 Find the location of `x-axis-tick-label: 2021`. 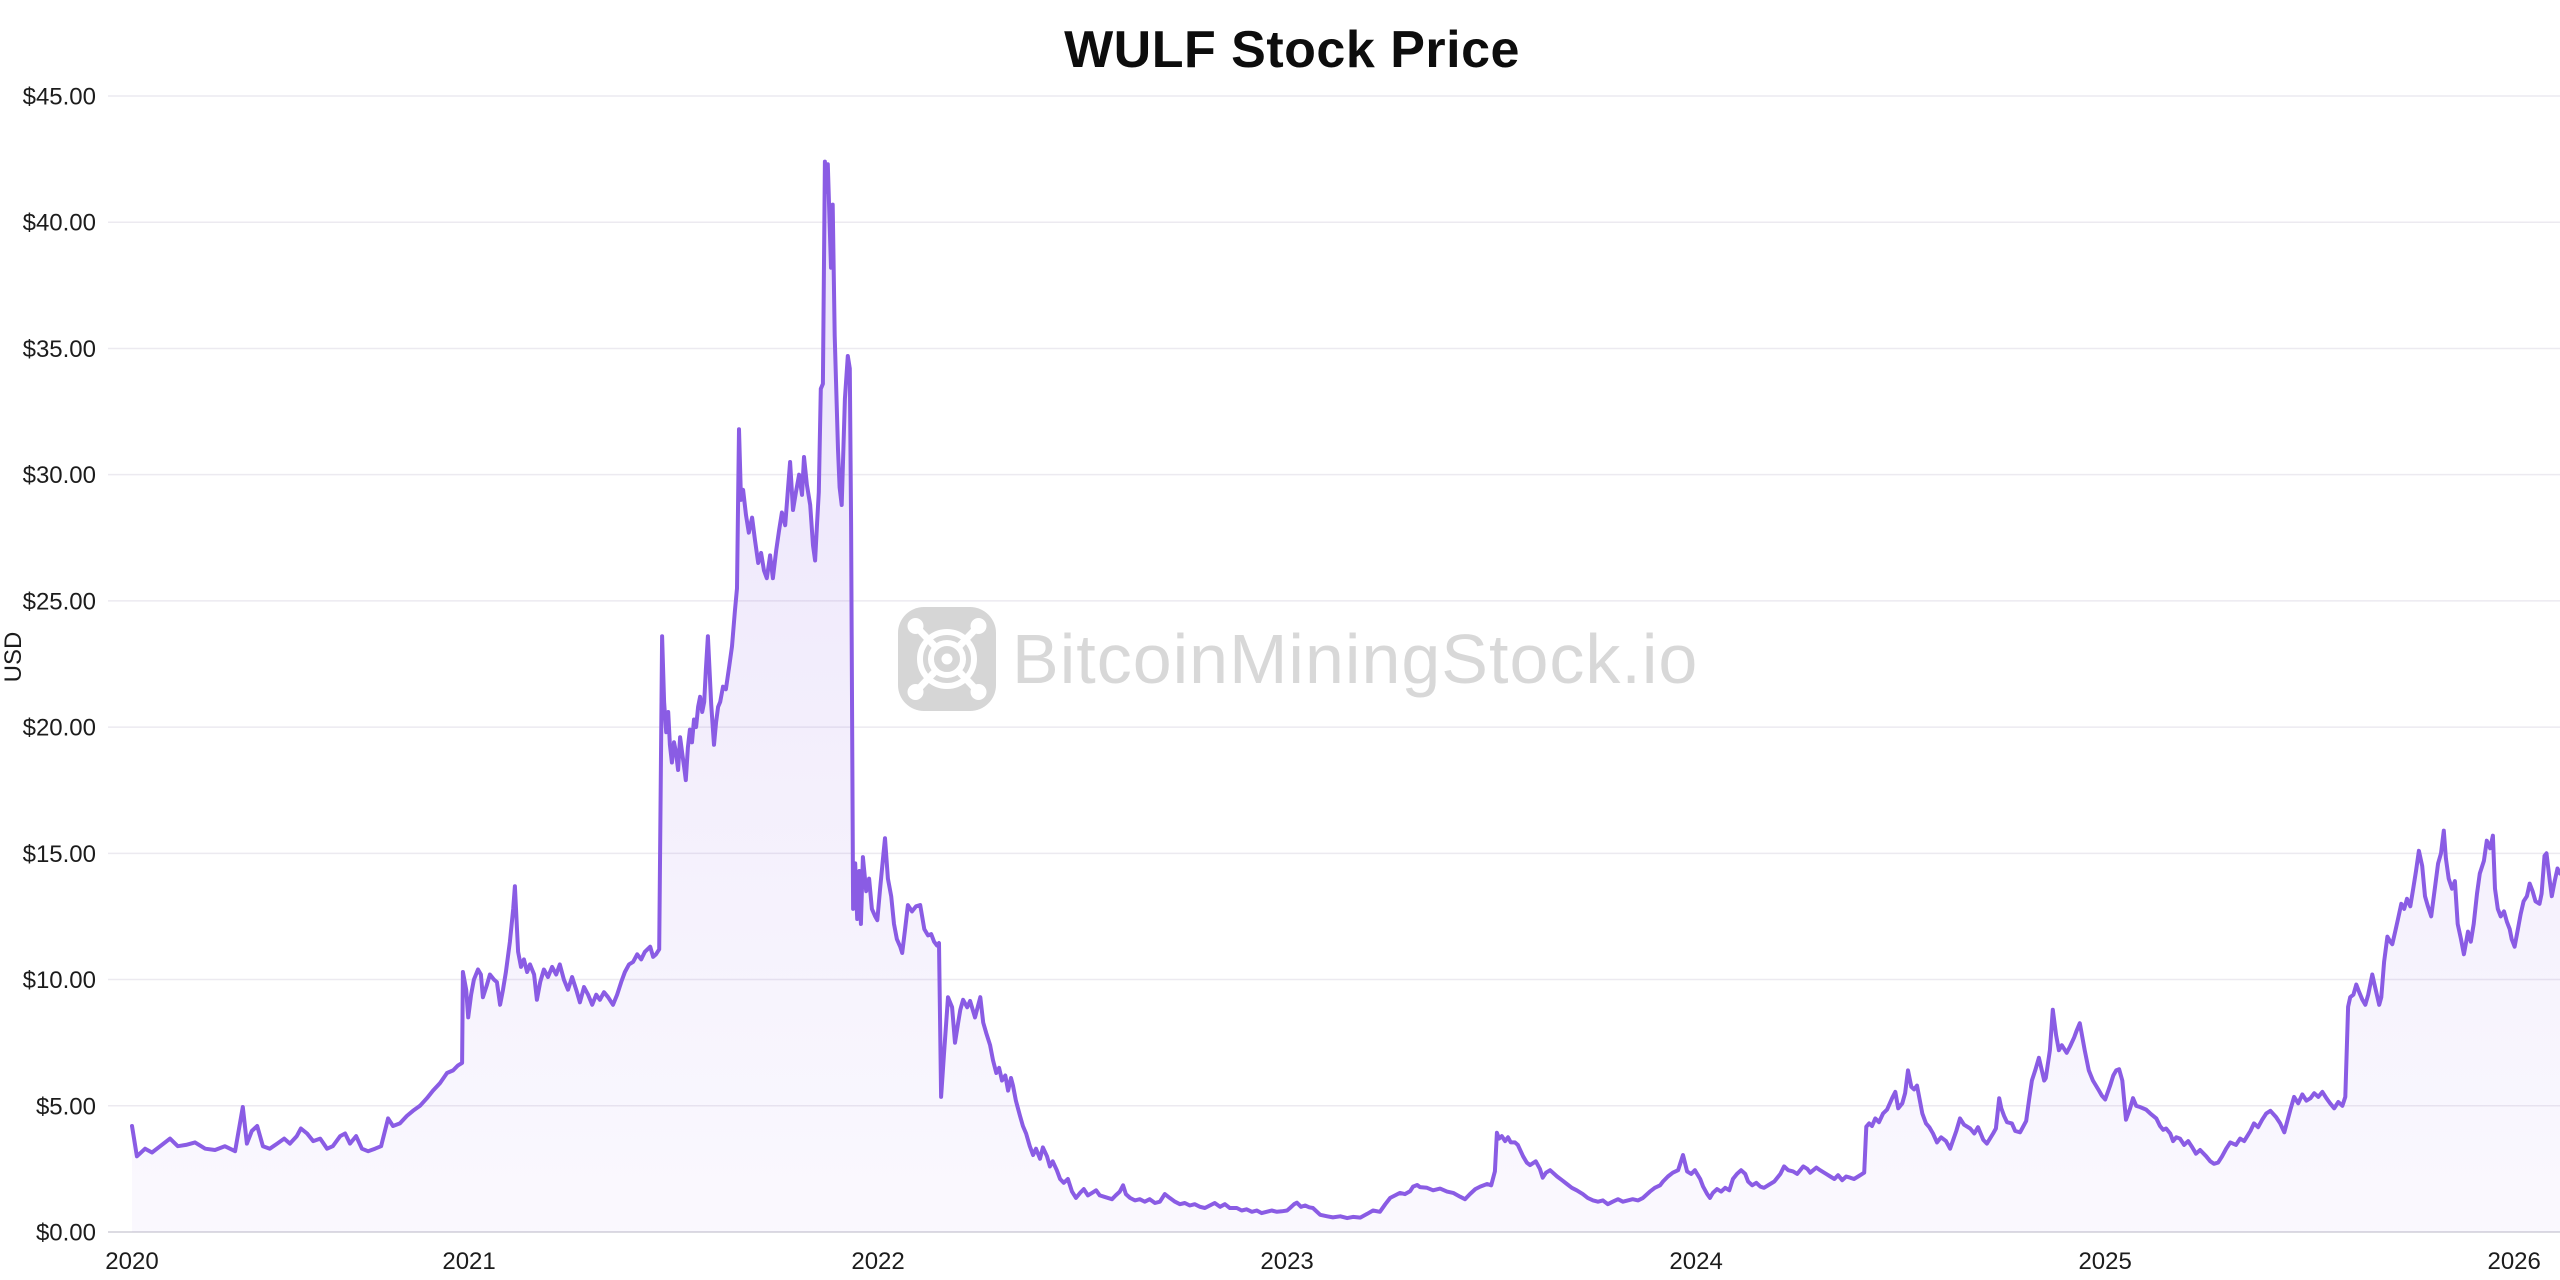

x-axis-tick-label: 2021 is located at coordinates (468, 1261).